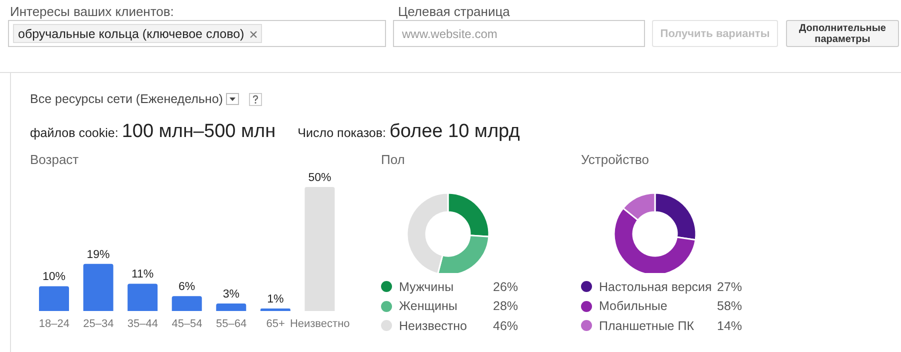 The image size is (901, 352). What do you see at coordinates (126, 99) in the screenshot?
I see `text: Все ресурсы сети (Еженедельно)` at bounding box center [126, 99].